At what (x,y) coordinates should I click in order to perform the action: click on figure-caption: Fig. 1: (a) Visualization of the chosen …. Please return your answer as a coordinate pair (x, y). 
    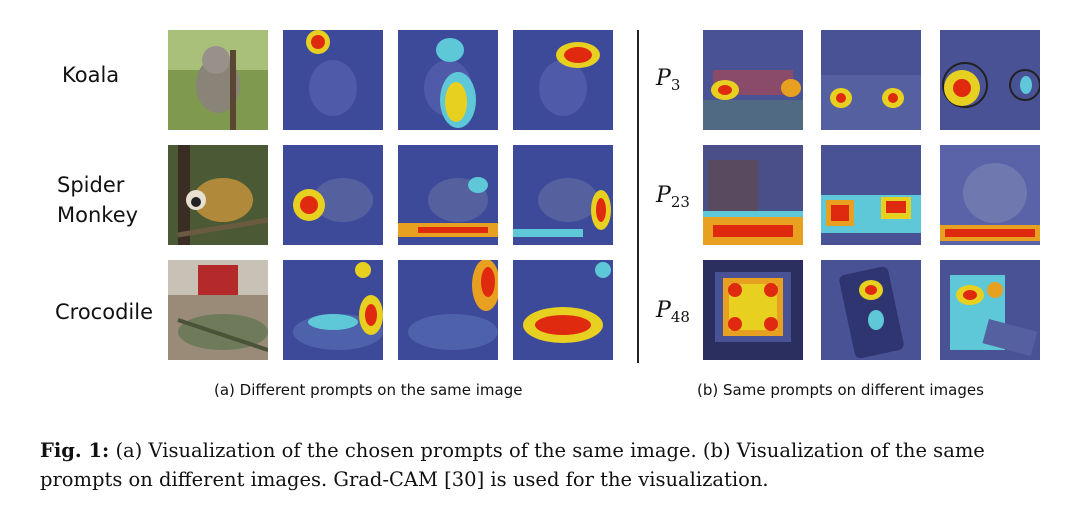
    Looking at the image, I should click on (540, 465).